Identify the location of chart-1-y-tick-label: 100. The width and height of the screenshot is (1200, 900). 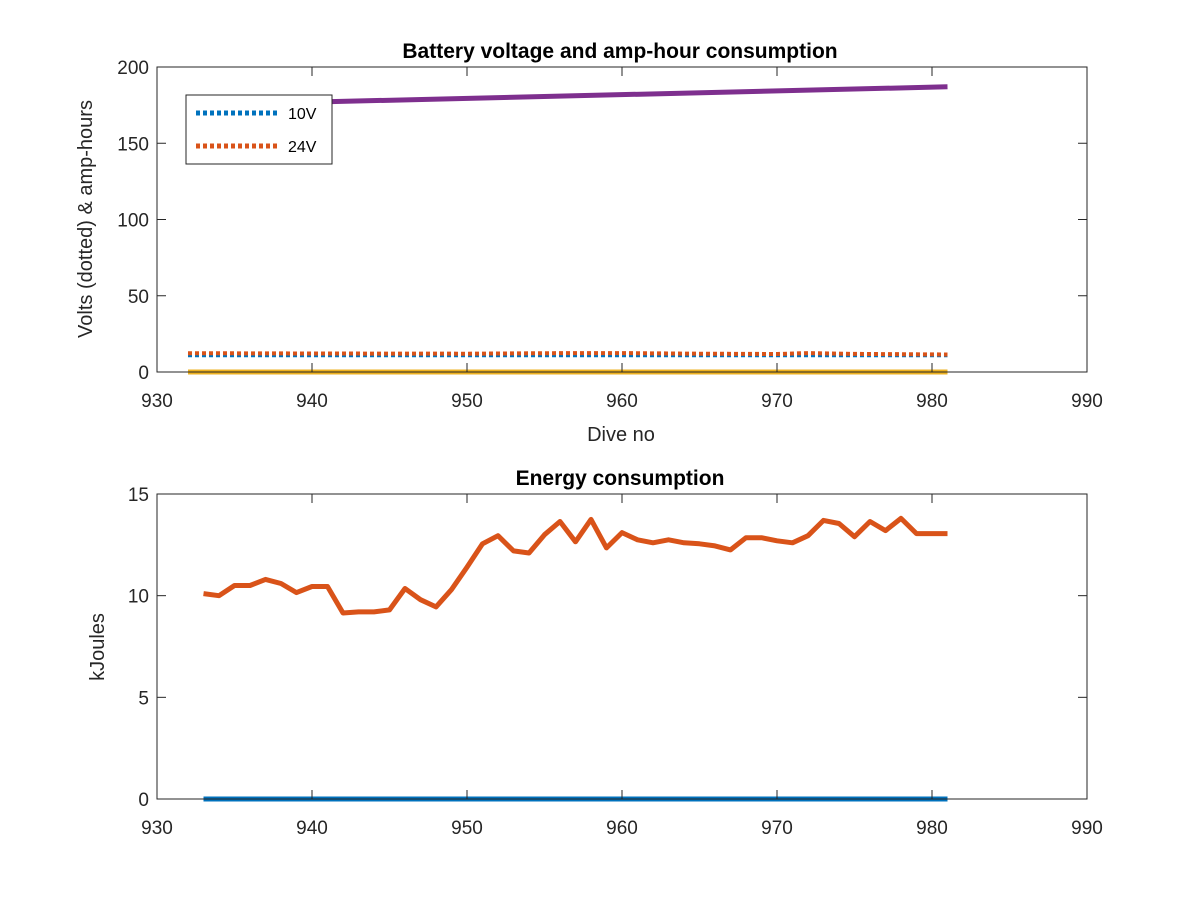
(133, 221).